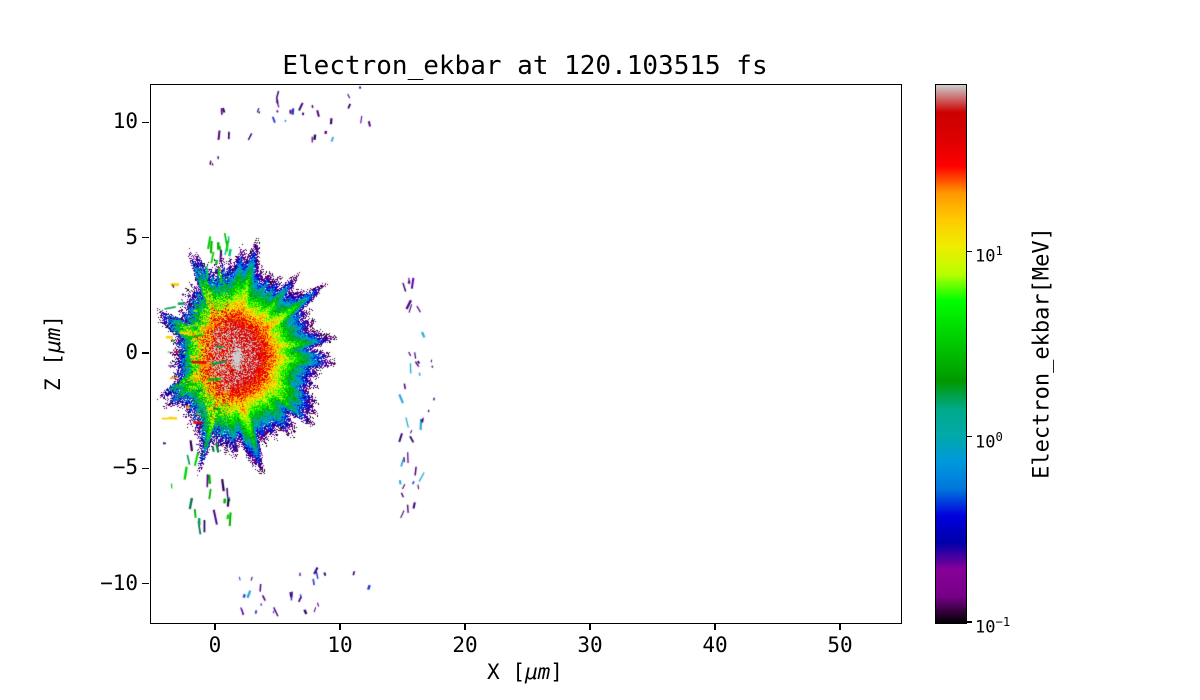 The width and height of the screenshot is (1200, 700). What do you see at coordinates (715, 645) in the screenshot?
I see `x-tick-label: 40` at bounding box center [715, 645].